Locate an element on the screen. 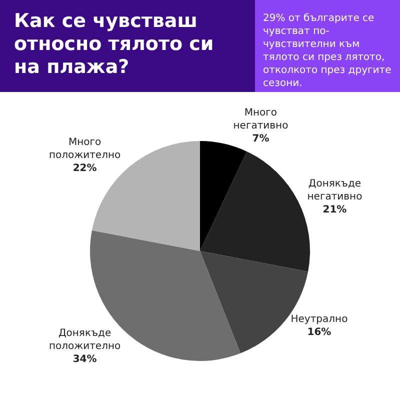 The image size is (400, 400). data-label: 34% is located at coordinates (84, 360).